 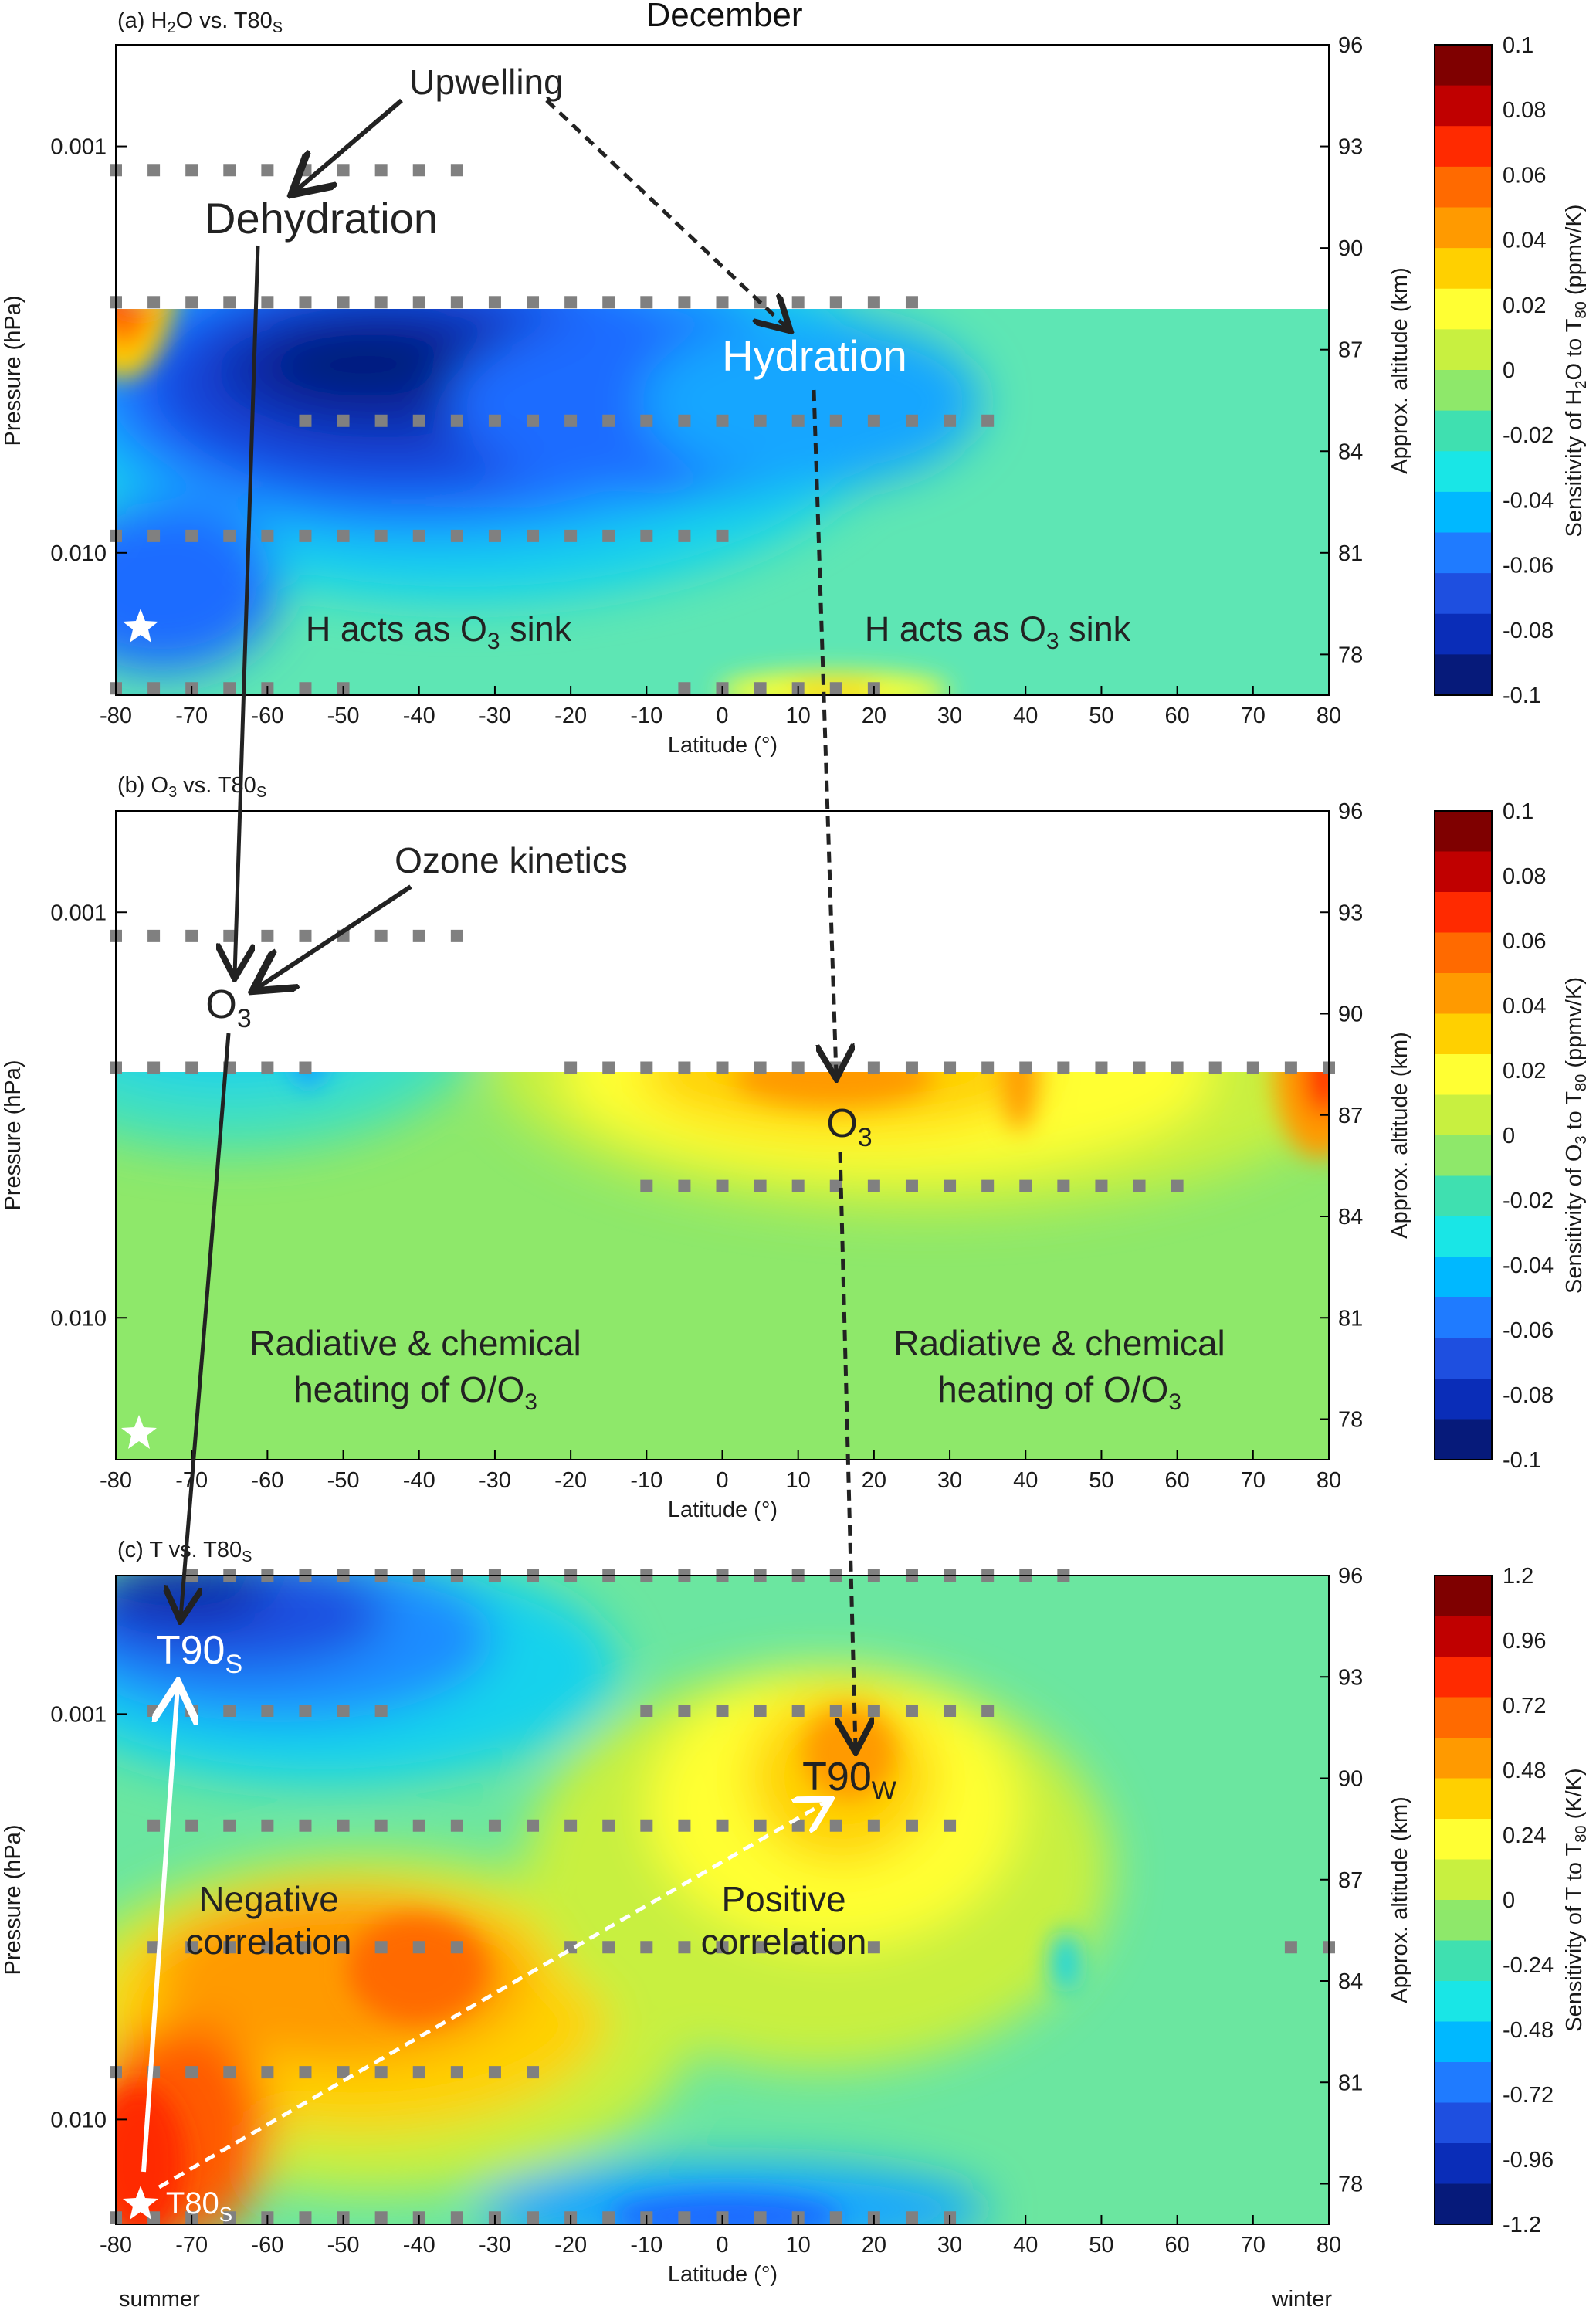 What do you see at coordinates (1176, 2245) in the screenshot?
I see `x-tick-label: 60` at bounding box center [1176, 2245].